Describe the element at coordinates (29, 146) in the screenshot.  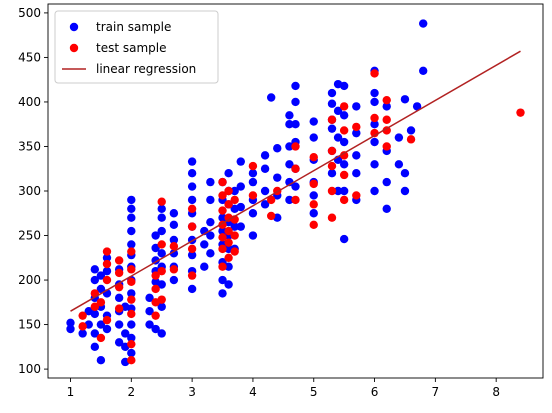
I see `y-tick-label: 350` at that location.